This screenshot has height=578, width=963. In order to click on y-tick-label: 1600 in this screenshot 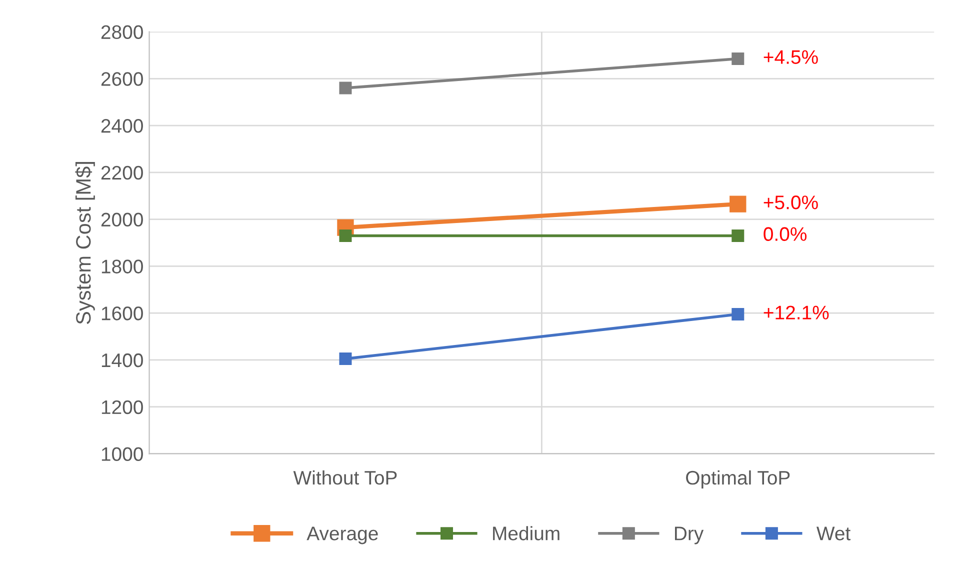, I will do `click(122, 313)`.